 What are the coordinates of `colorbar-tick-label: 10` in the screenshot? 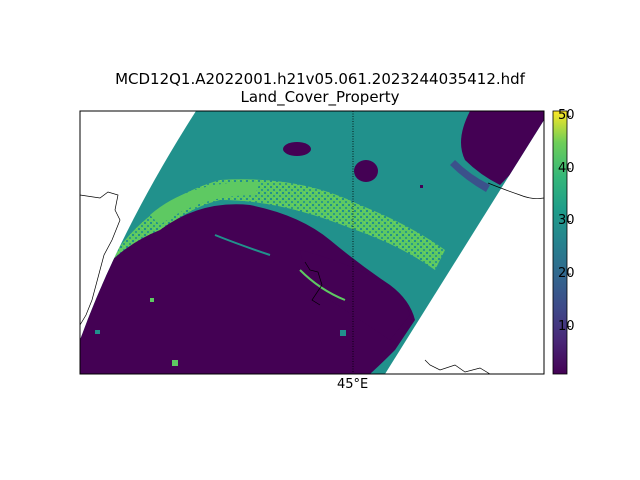 It's located at (566, 326).